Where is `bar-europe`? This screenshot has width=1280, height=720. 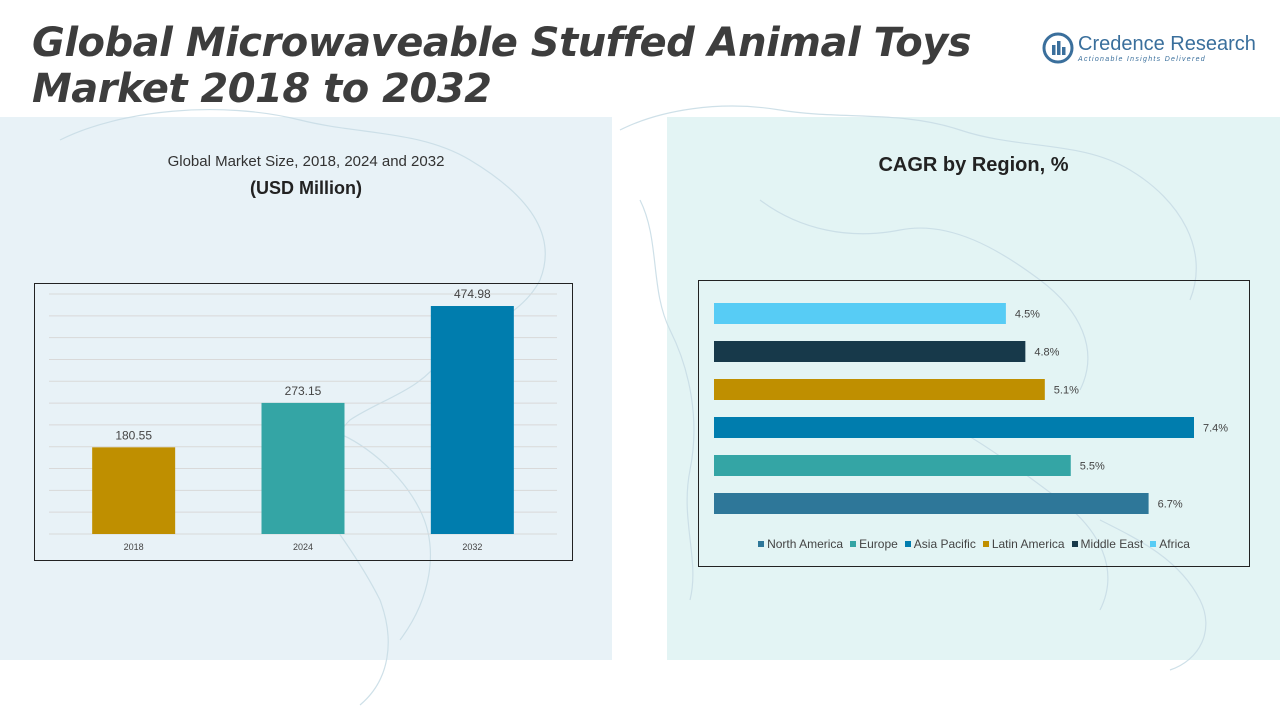
bar-europe is located at coordinates (892, 465).